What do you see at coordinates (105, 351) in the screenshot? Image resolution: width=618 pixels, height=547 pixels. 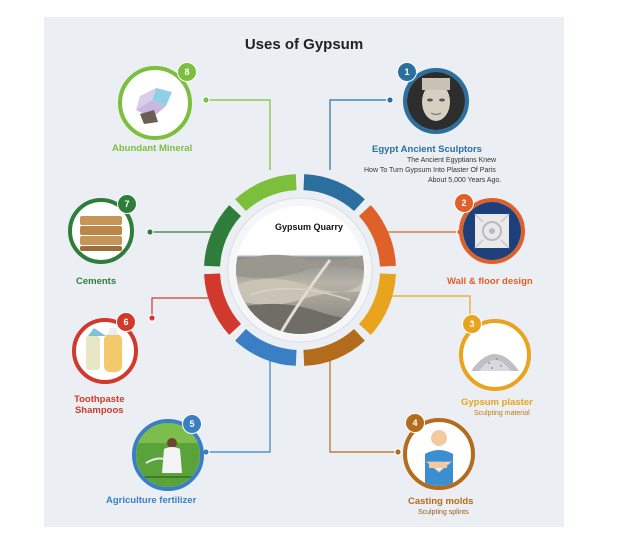 I see `toiletry-bottles-icon` at bounding box center [105, 351].